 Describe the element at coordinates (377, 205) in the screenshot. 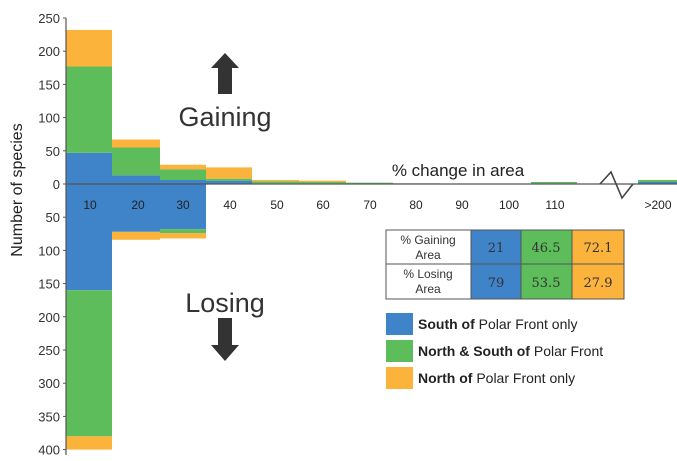

I see `x-ticks-group: 10 20 30 40 50 60 70 80 90 100 110 >200` at that location.